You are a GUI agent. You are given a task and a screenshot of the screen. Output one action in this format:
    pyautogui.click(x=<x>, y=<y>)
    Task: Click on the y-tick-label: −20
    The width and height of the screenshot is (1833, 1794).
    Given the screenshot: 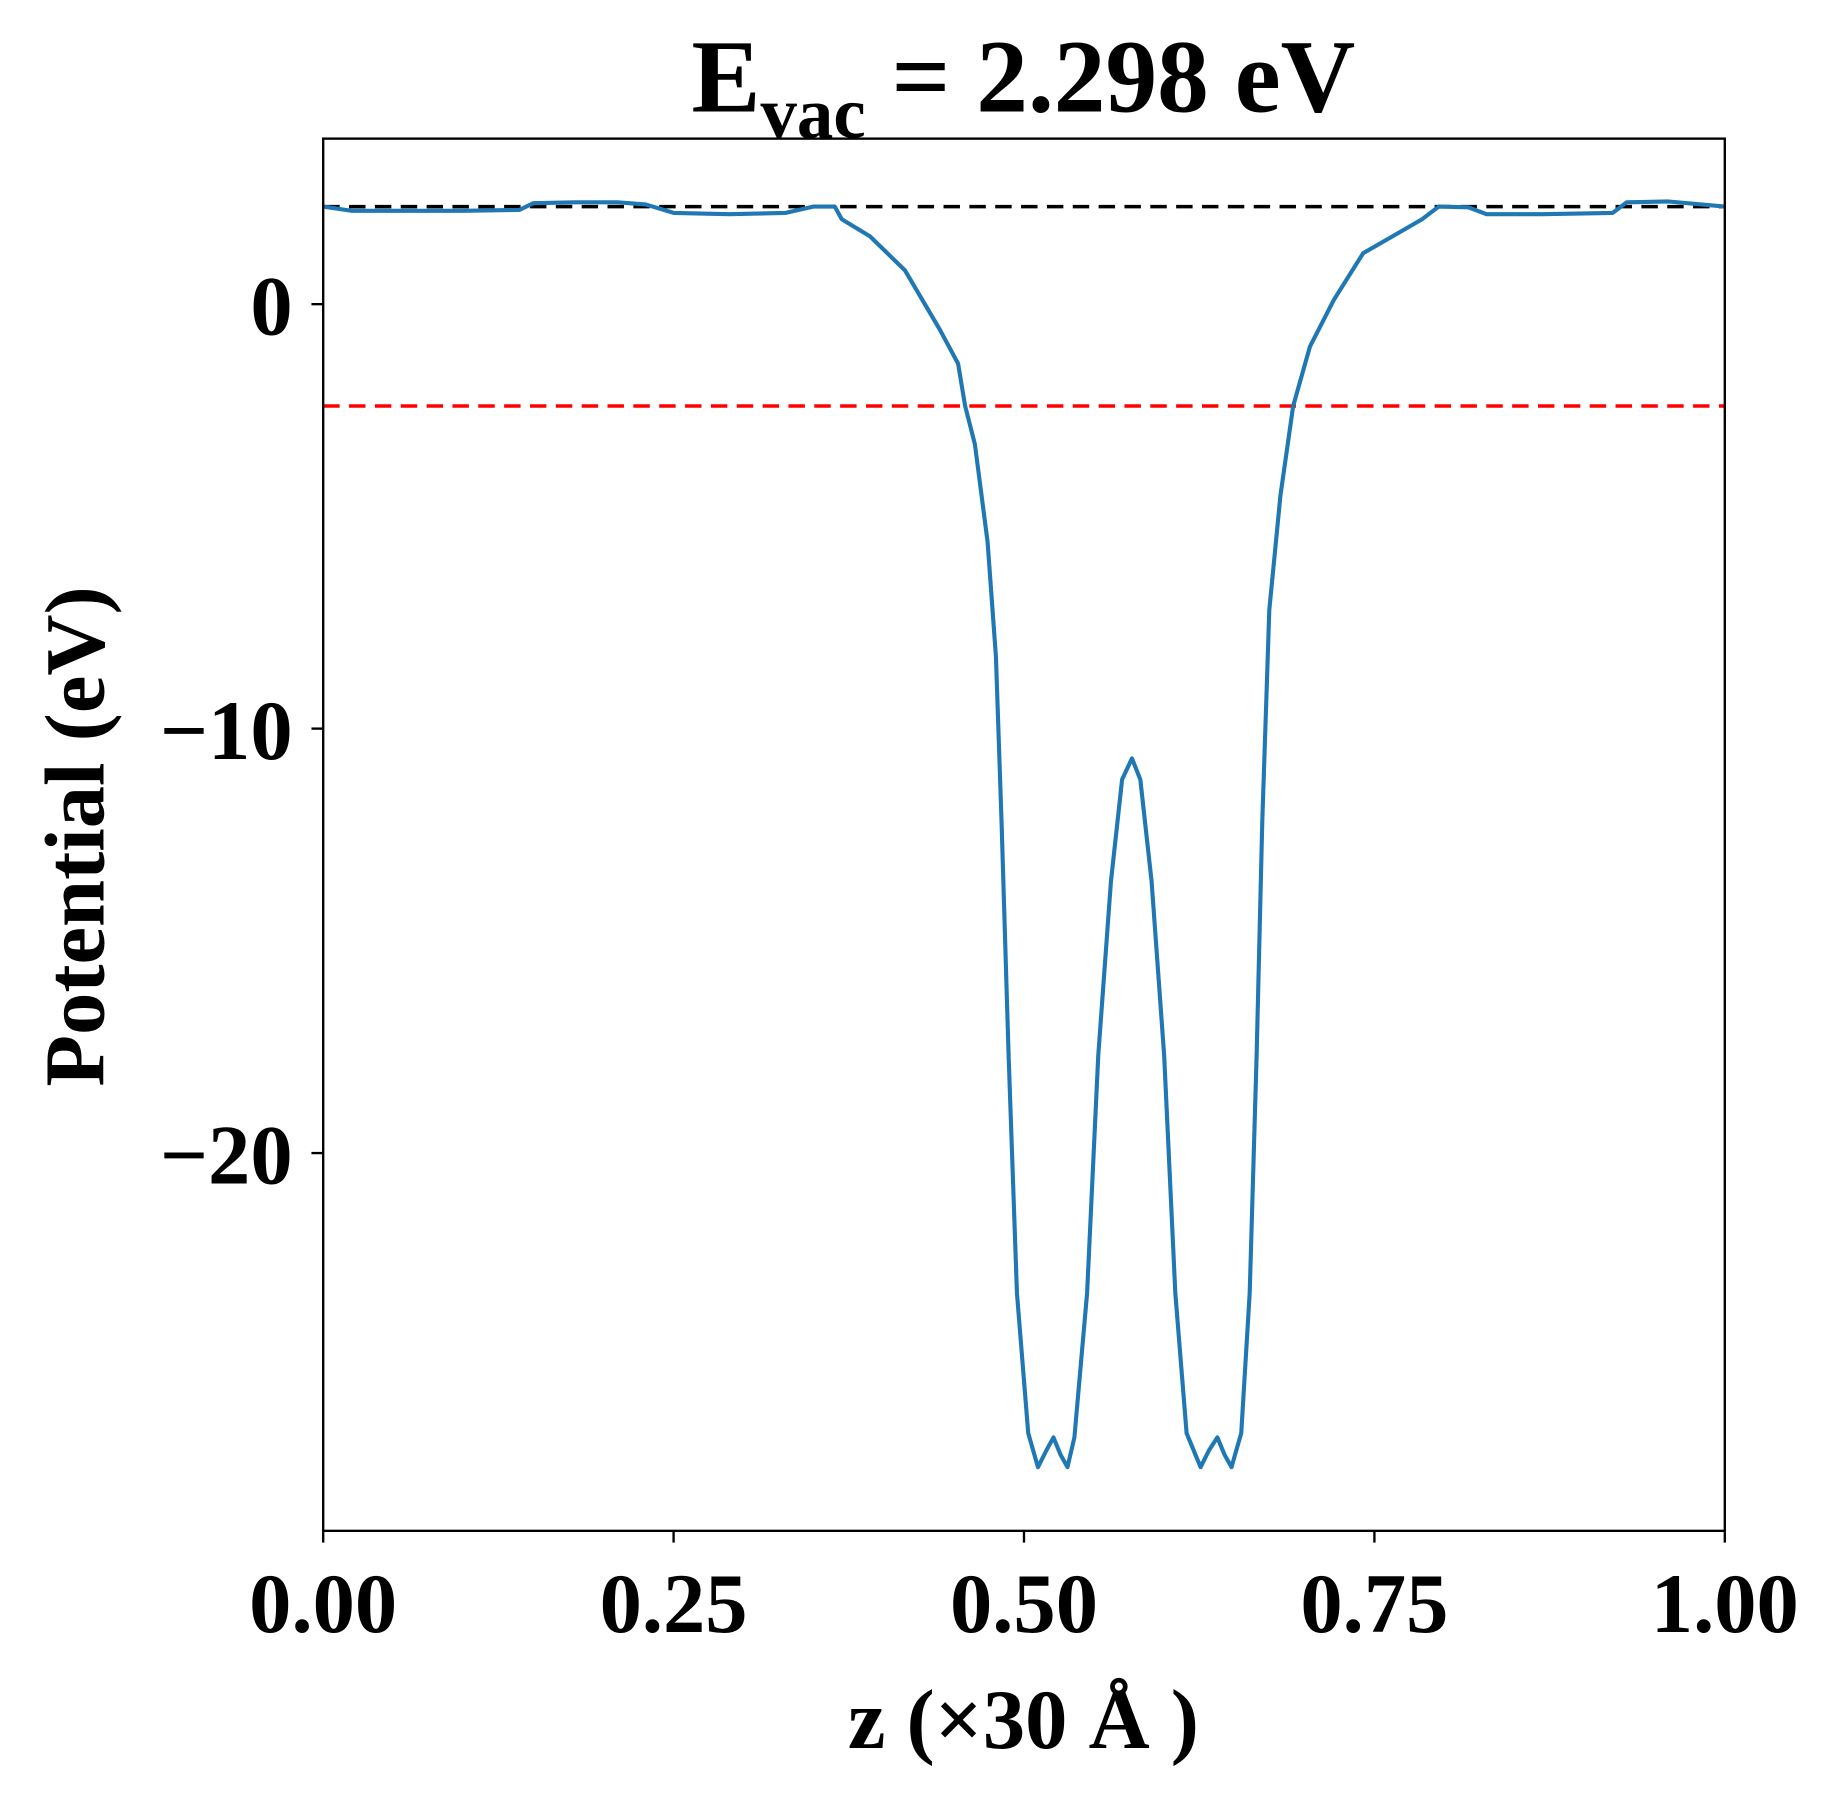 What is the action you would take?
    pyautogui.click(x=226, y=1156)
    